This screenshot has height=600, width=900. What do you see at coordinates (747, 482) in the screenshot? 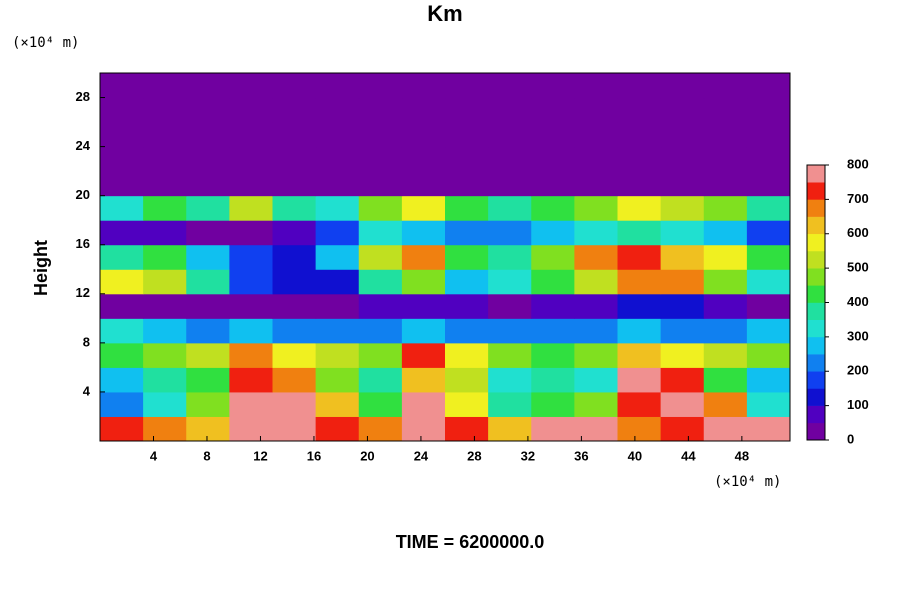
I see `x-unit: (×10⁴ m)` at bounding box center [747, 482].